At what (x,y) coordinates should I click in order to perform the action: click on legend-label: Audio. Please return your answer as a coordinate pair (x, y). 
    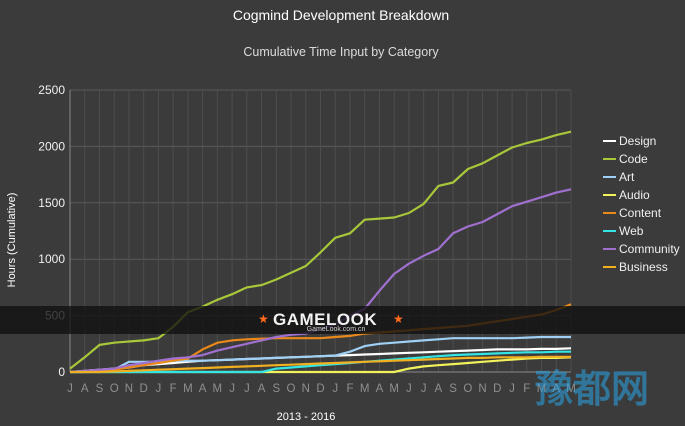
    Looking at the image, I should click on (634, 195).